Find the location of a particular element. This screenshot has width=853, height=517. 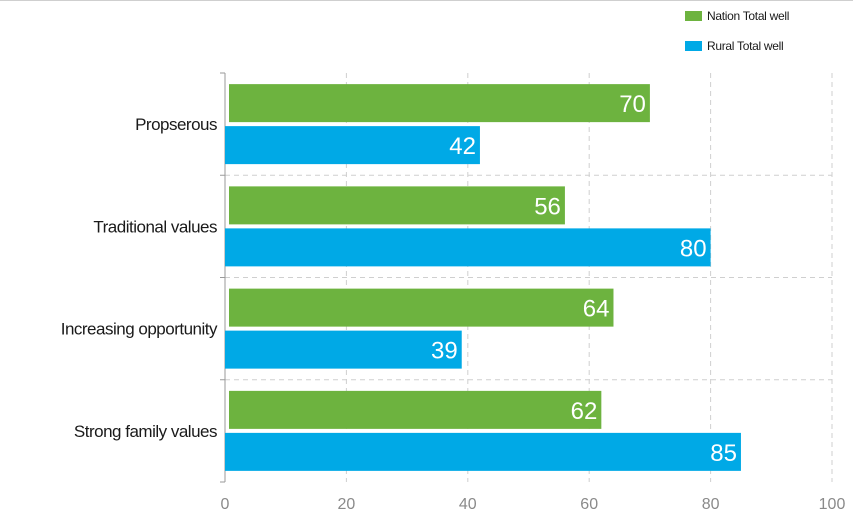

x-tick-label: 100 is located at coordinates (832, 504).